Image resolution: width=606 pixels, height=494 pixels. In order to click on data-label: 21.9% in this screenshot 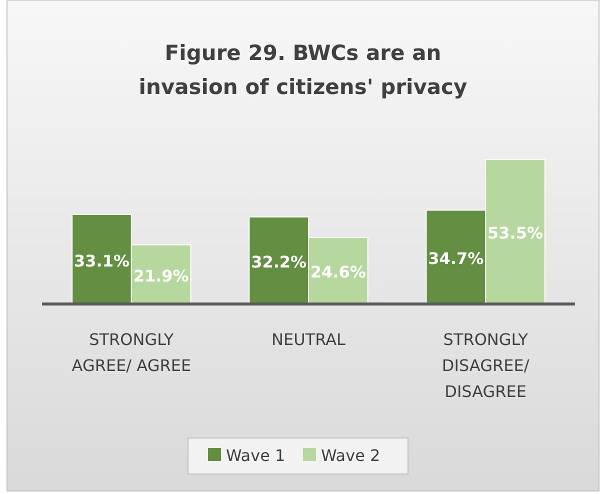, I will do `click(161, 276)`.